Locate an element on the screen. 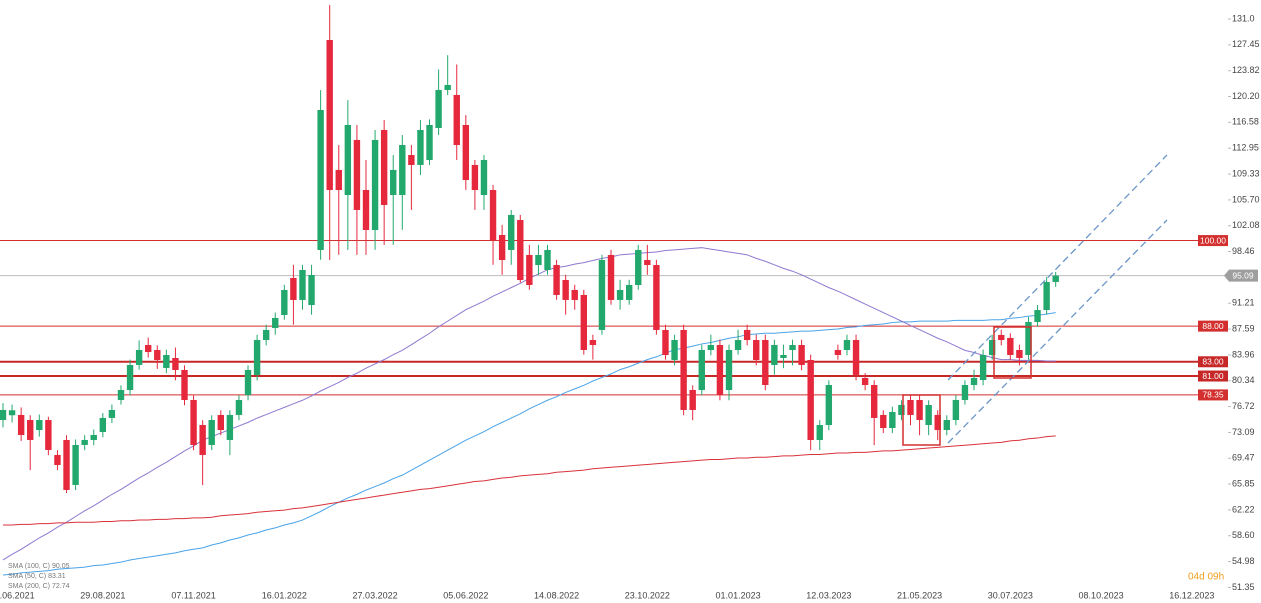 This screenshot has height=603, width=1261. legend-entry: SMA (200, C) 72.74 is located at coordinates (39, 586).